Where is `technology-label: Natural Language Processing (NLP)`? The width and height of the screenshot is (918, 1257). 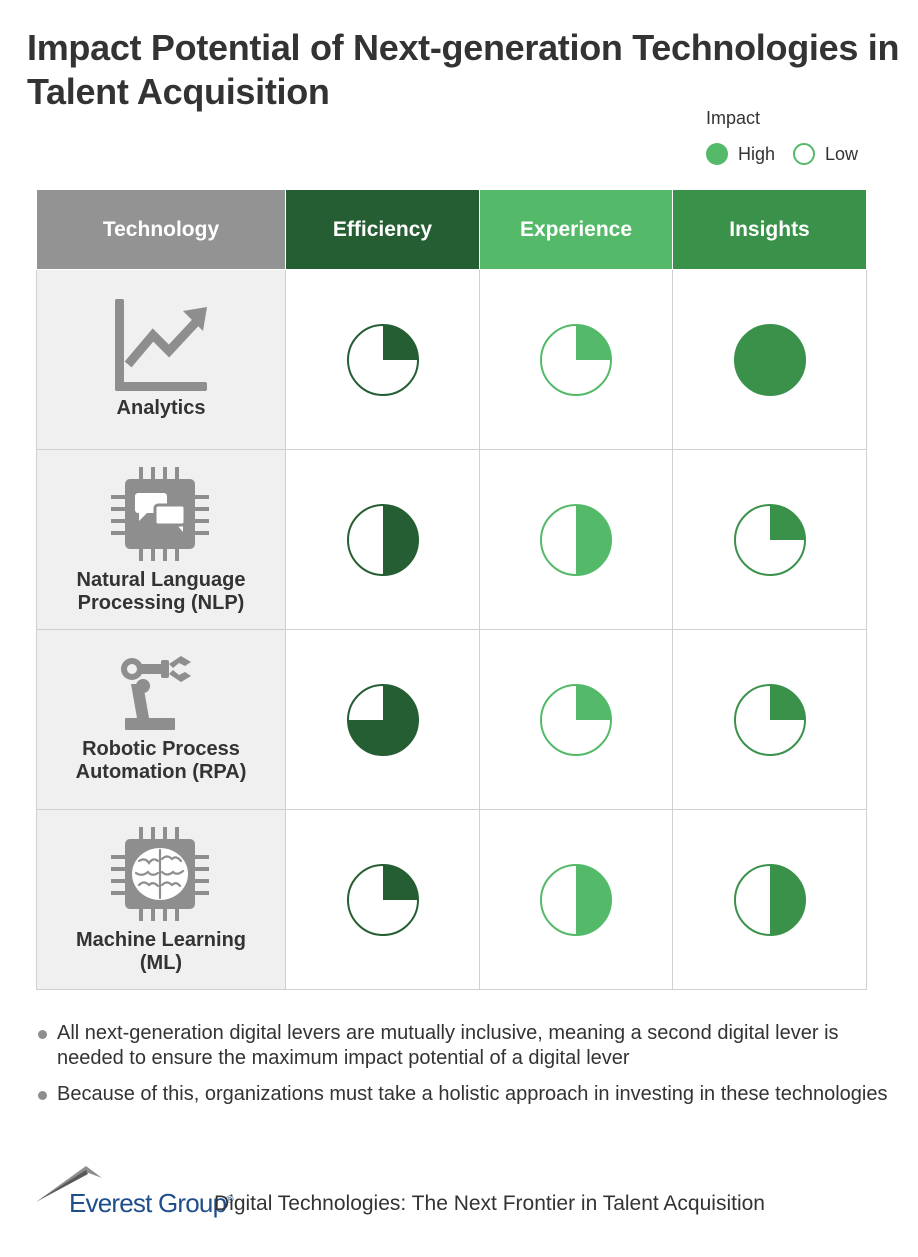
technology-label: Natural Language Processing (NLP) is located at coordinates (161, 591).